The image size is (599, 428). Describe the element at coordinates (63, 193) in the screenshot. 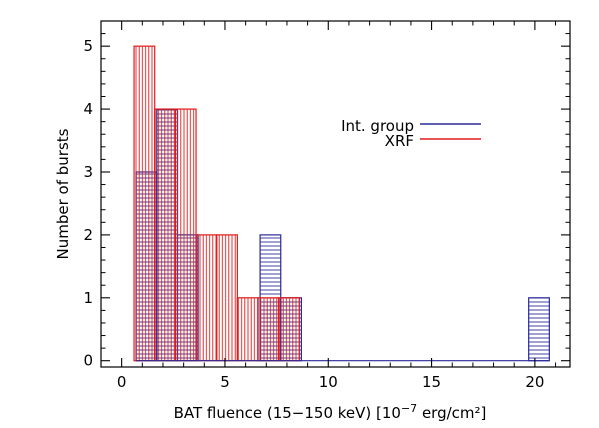

I see `y-axis-title: Number of bursts` at that location.